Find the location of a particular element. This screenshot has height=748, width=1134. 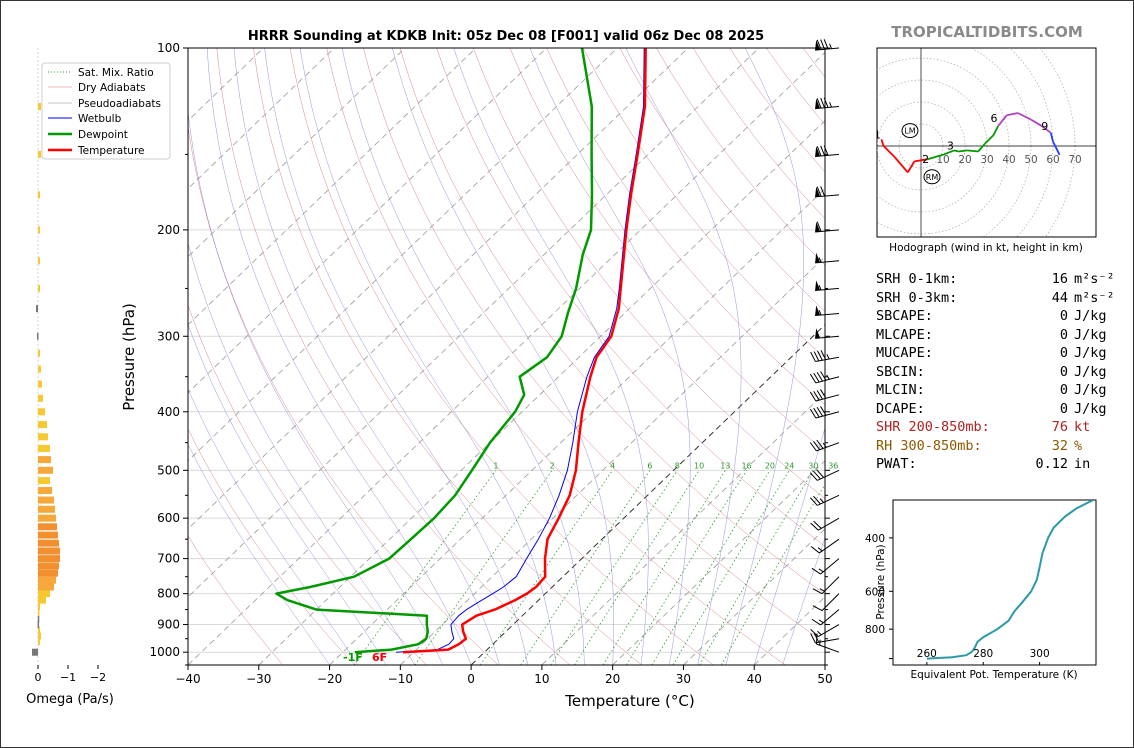

storm-motion-label: RM is located at coordinates (932, 177).